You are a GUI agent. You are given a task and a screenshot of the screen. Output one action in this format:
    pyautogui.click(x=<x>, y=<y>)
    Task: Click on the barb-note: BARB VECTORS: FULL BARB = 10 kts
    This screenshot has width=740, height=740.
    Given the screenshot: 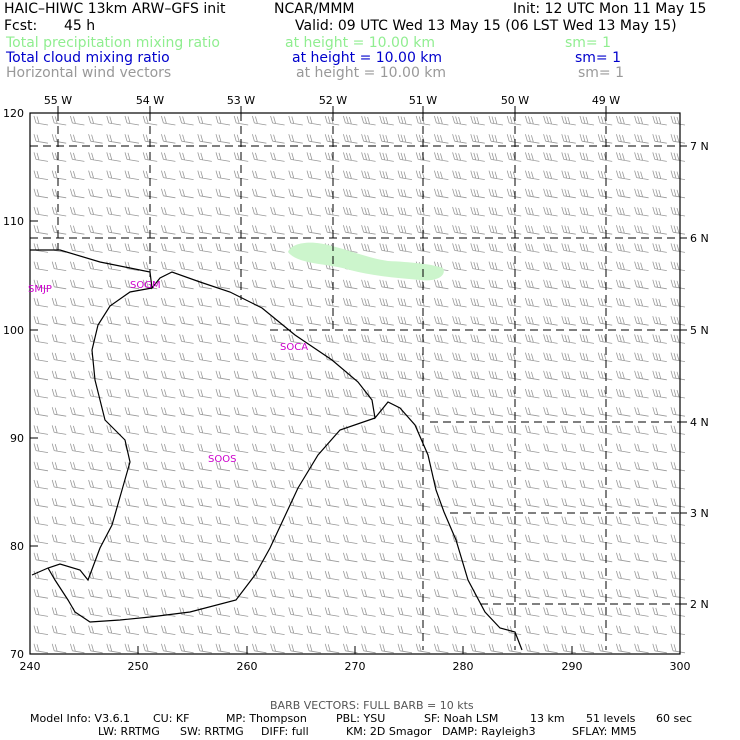 What is the action you would take?
    pyautogui.click(x=372, y=705)
    